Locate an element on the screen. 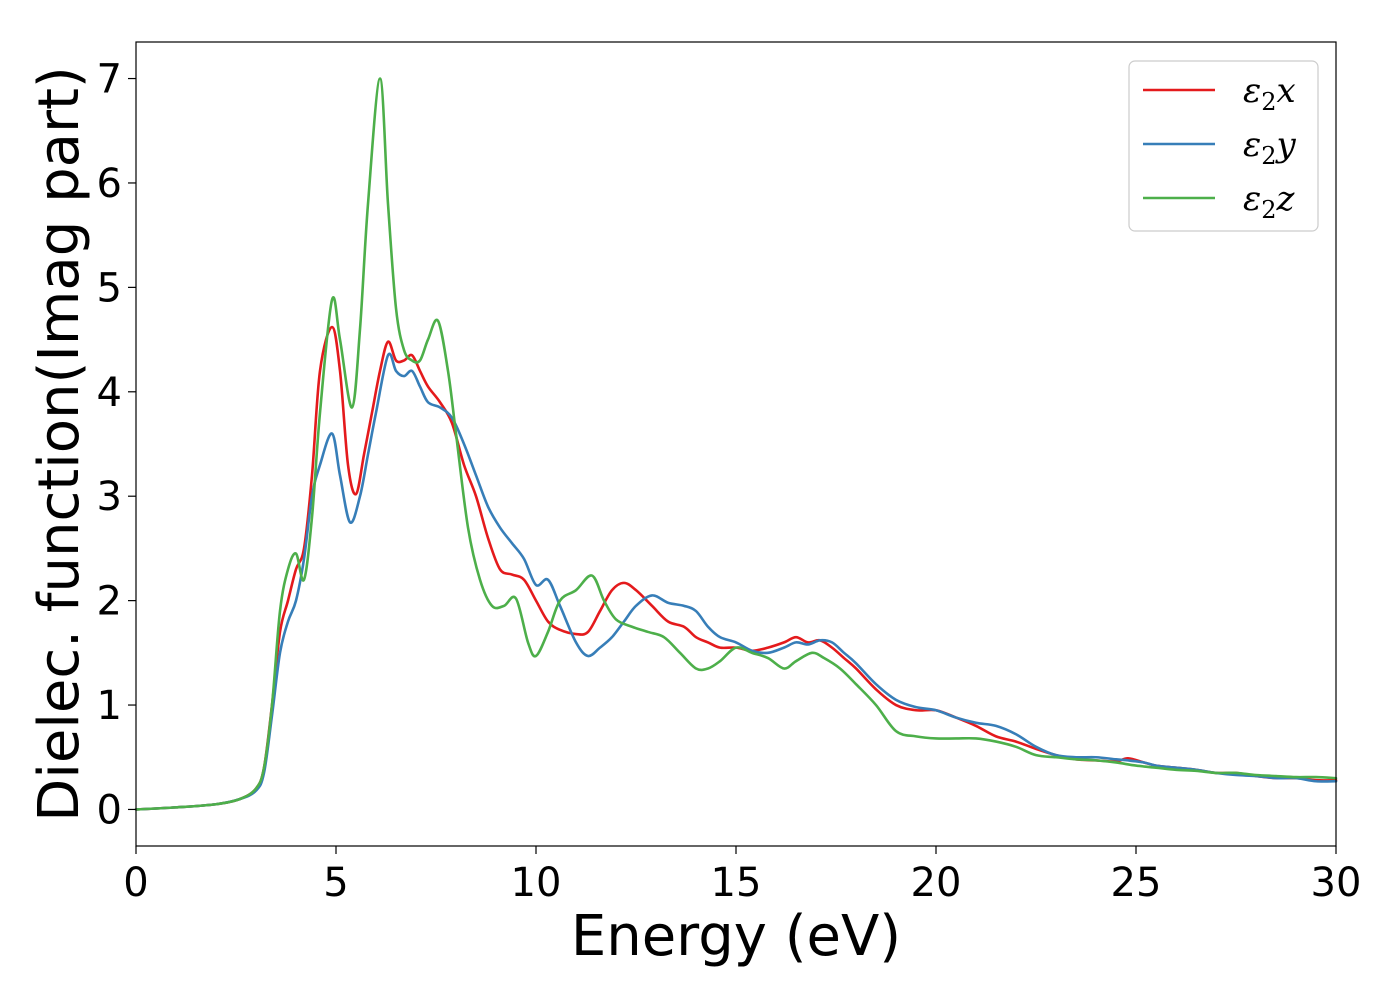 The height and width of the screenshot is (1000, 1400). y-tick-label: 2 is located at coordinates (109, 602).